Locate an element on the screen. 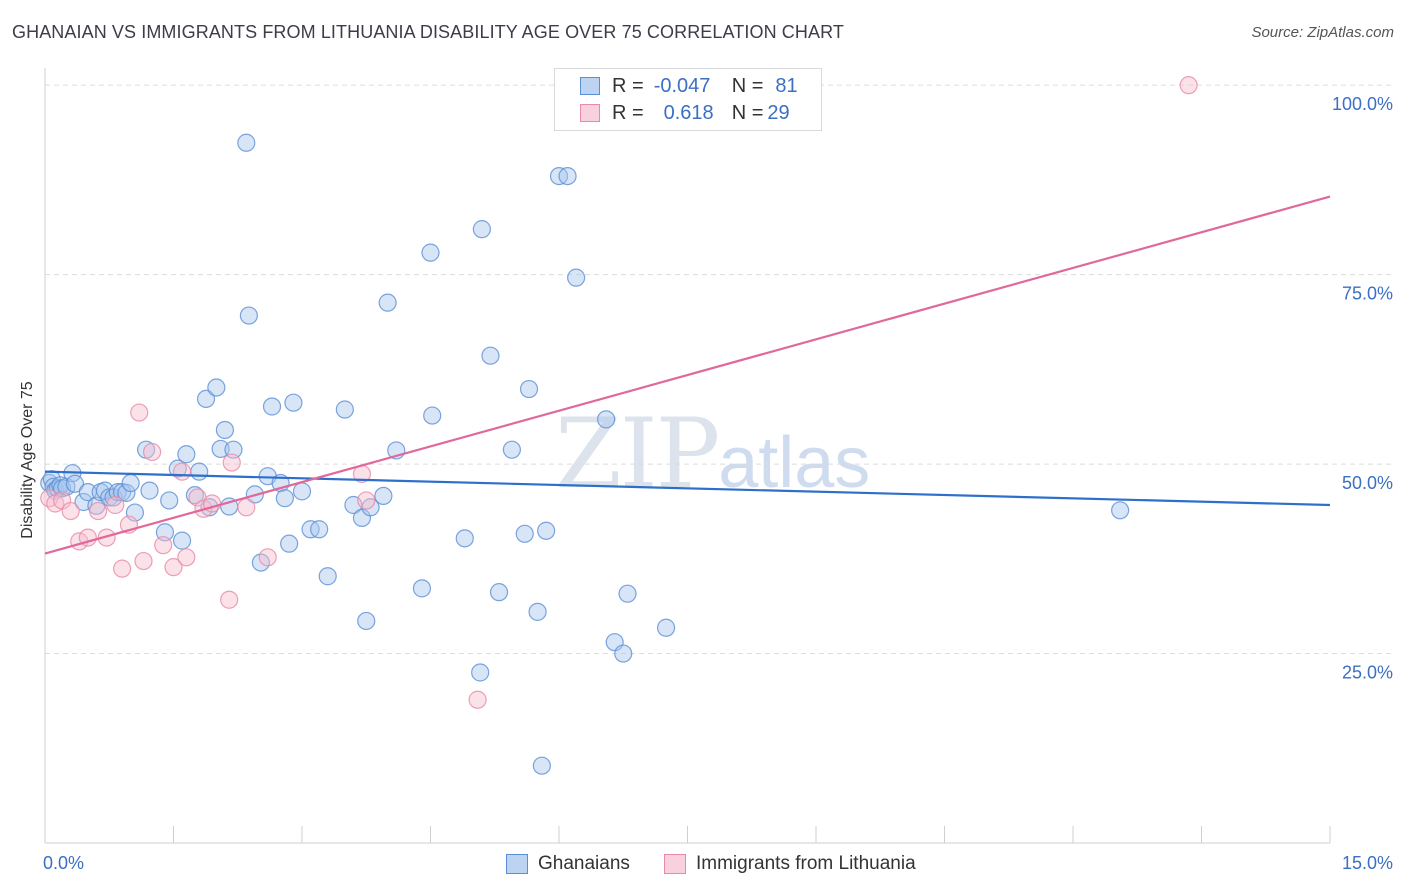 This screenshot has width=1406, height=892. ghanaians-legend-swatch is located at coordinates (517, 864).